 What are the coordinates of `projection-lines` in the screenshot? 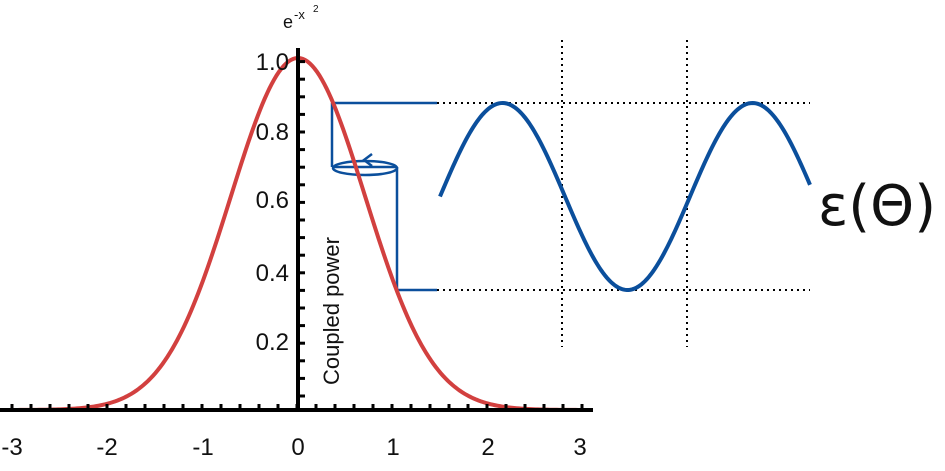 It's located at (383, 196).